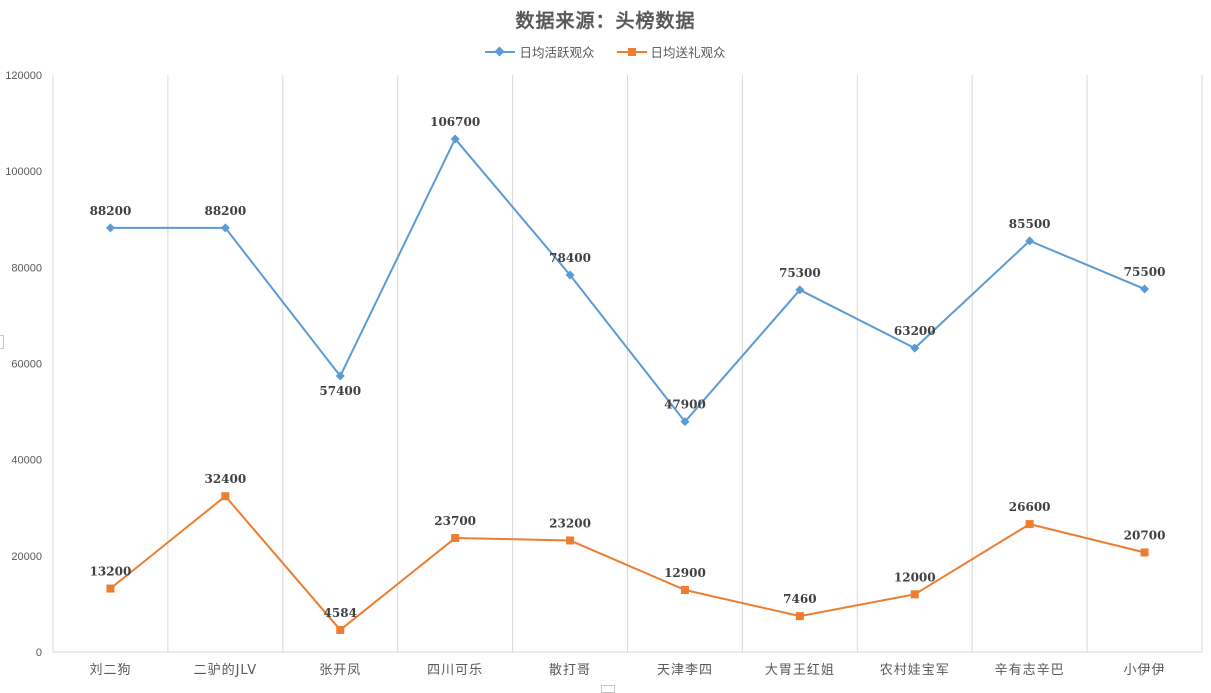 The image size is (1211, 693). What do you see at coordinates (685, 573) in the screenshot?
I see `data-label: 12900` at bounding box center [685, 573].